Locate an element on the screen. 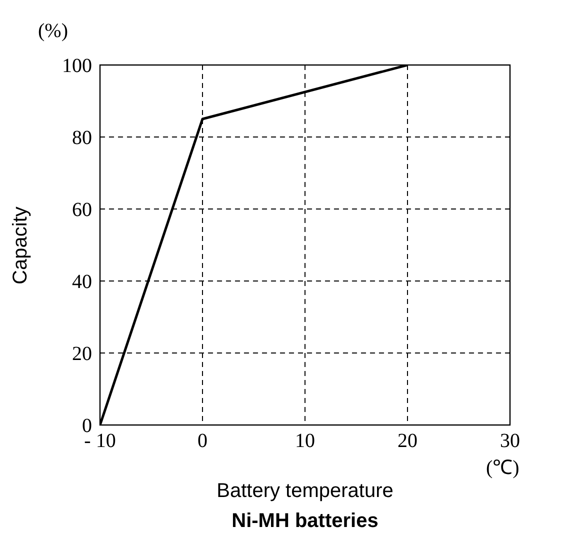  x-tick-label: 20 is located at coordinates (408, 441).